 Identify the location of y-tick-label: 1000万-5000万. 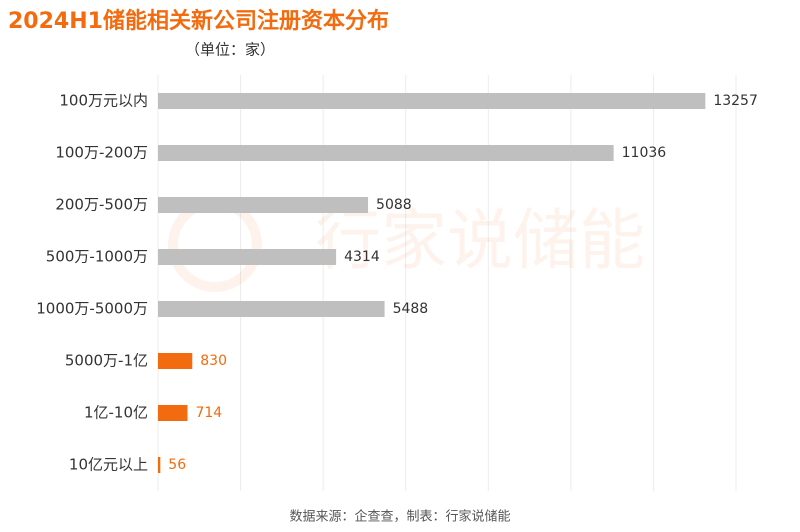
(92, 309).